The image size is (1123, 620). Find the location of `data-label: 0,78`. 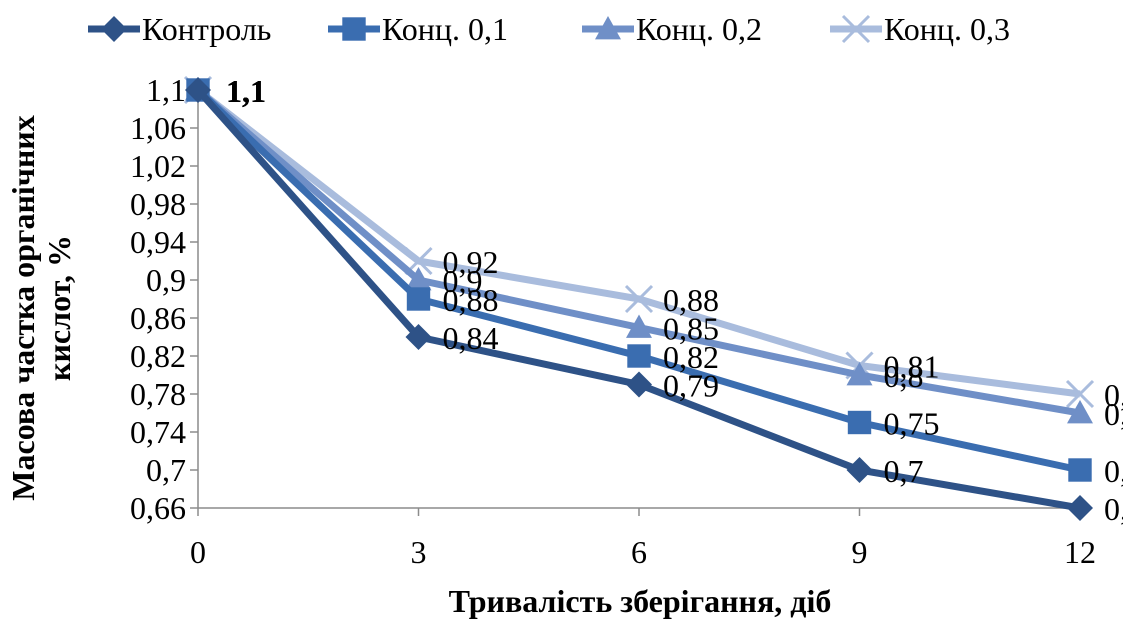

data-label: 0,78 is located at coordinates (1113, 395).